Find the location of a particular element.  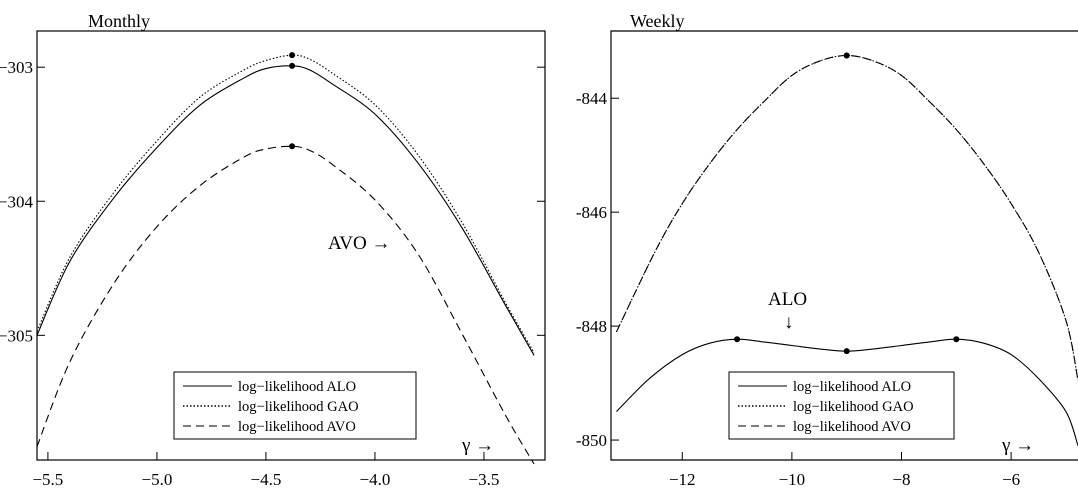

x-tick-label-weekly: −12 is located at coordinates (682, 479).